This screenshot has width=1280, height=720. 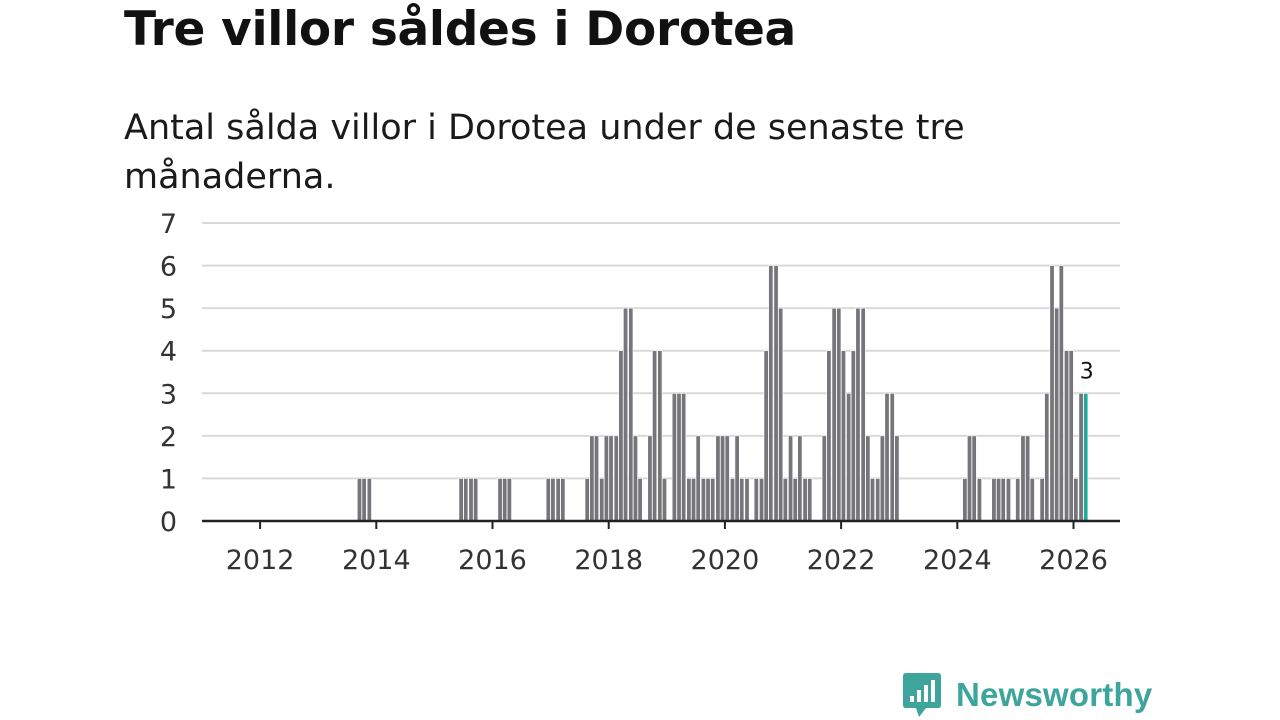 I want to click on chart-title: Tre villor såldes i Dorotea, so click(x=460, y=29).